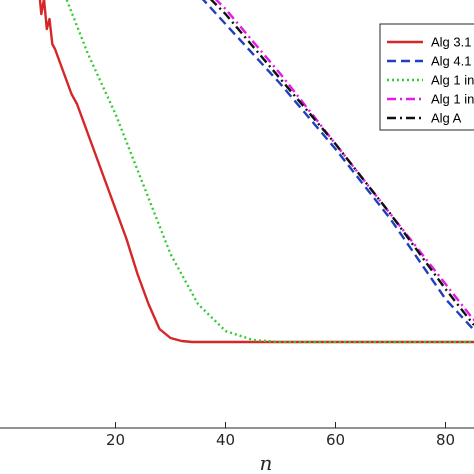  I want to click on x-axis-label: n, so click(266, 462).